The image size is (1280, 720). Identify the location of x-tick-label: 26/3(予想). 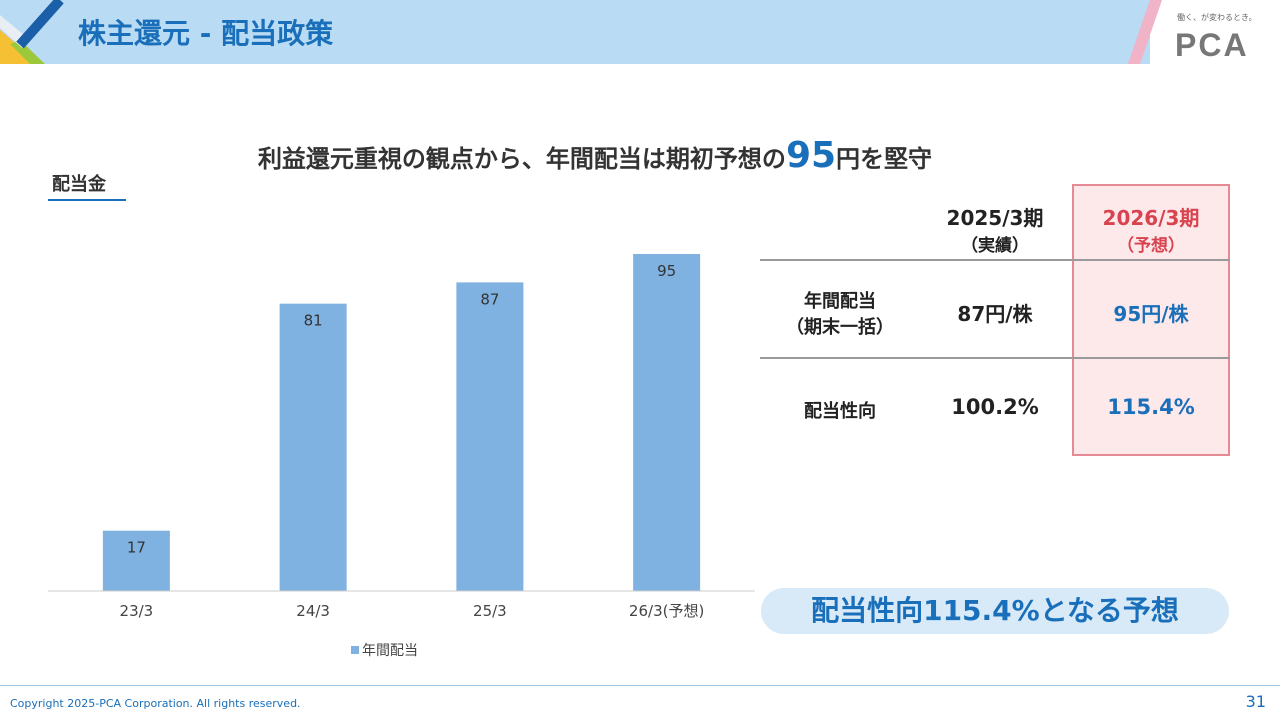
(666, 611).